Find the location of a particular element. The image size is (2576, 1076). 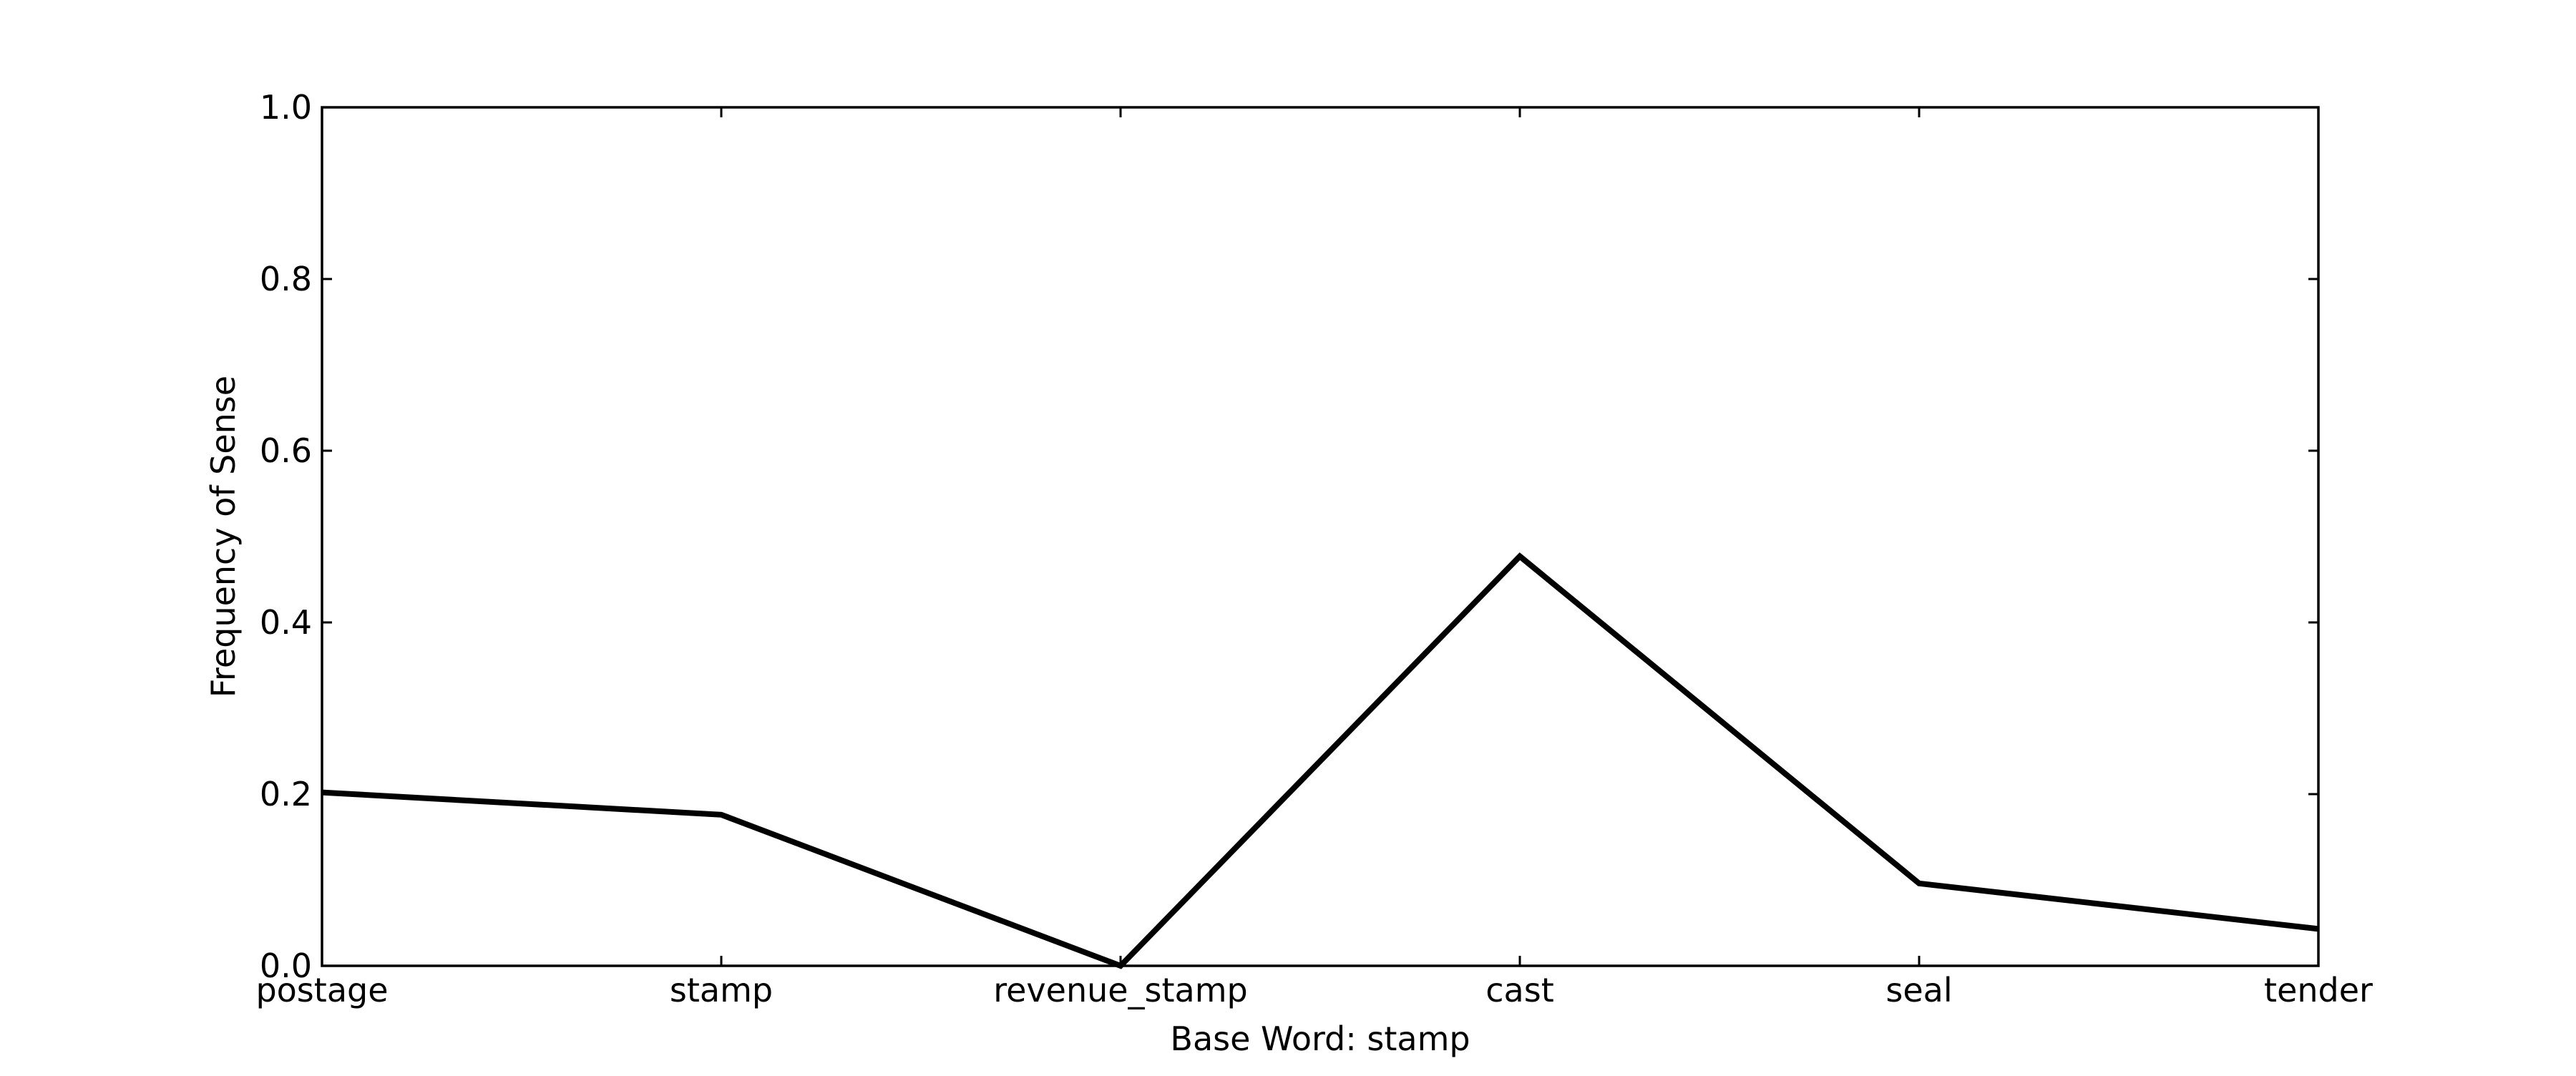

x-axis-title: Base Word: stamp is located at coordinates (1320, 1039).